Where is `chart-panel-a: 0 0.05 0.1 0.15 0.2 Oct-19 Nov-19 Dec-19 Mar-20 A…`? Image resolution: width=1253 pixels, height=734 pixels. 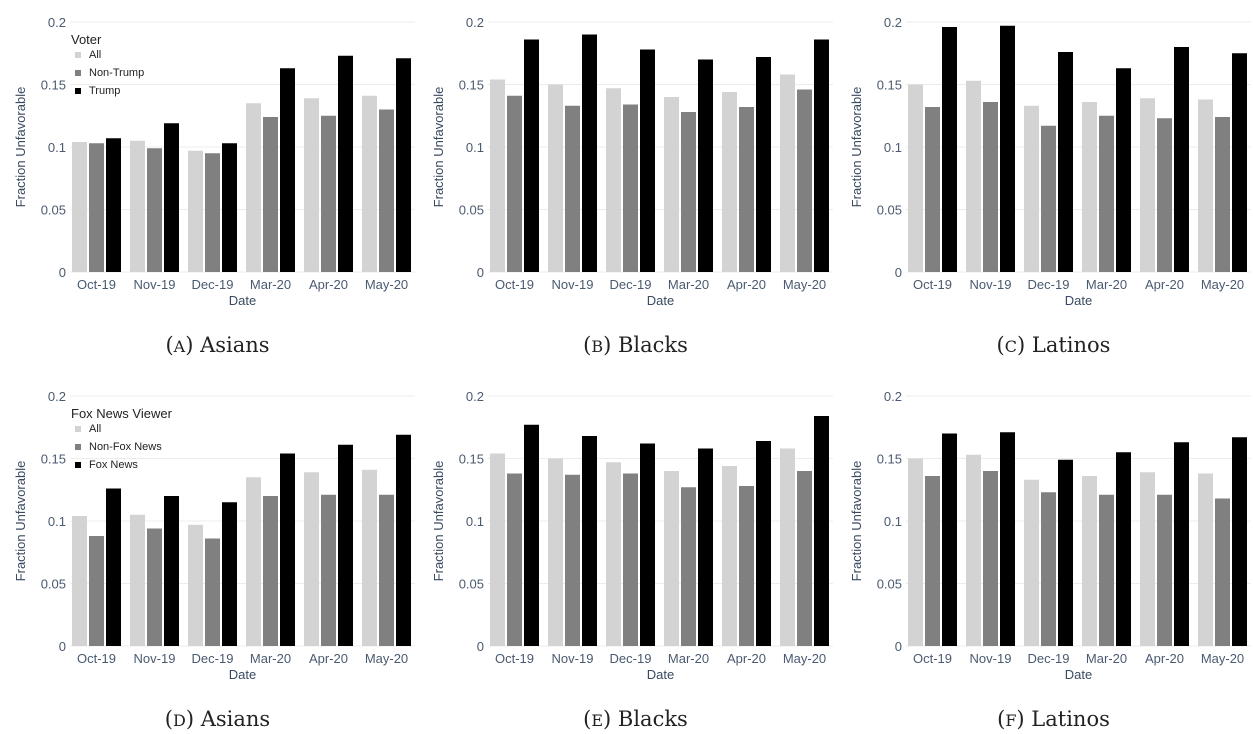 chart-panel-a: 0 0.05 0.1 0.15 0.2 Oct-19 Nov-19 Dec-19 Mar-20 A… is located at coordinates (214, 186).